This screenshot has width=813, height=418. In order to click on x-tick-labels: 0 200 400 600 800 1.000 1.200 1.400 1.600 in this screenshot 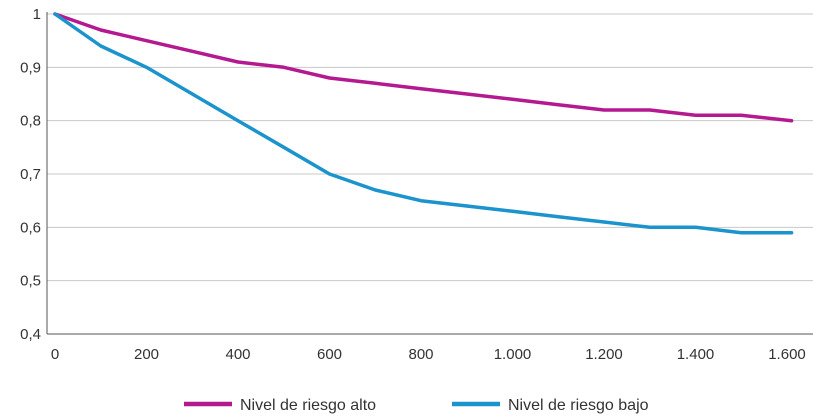, I will do `click(428, 354)`.